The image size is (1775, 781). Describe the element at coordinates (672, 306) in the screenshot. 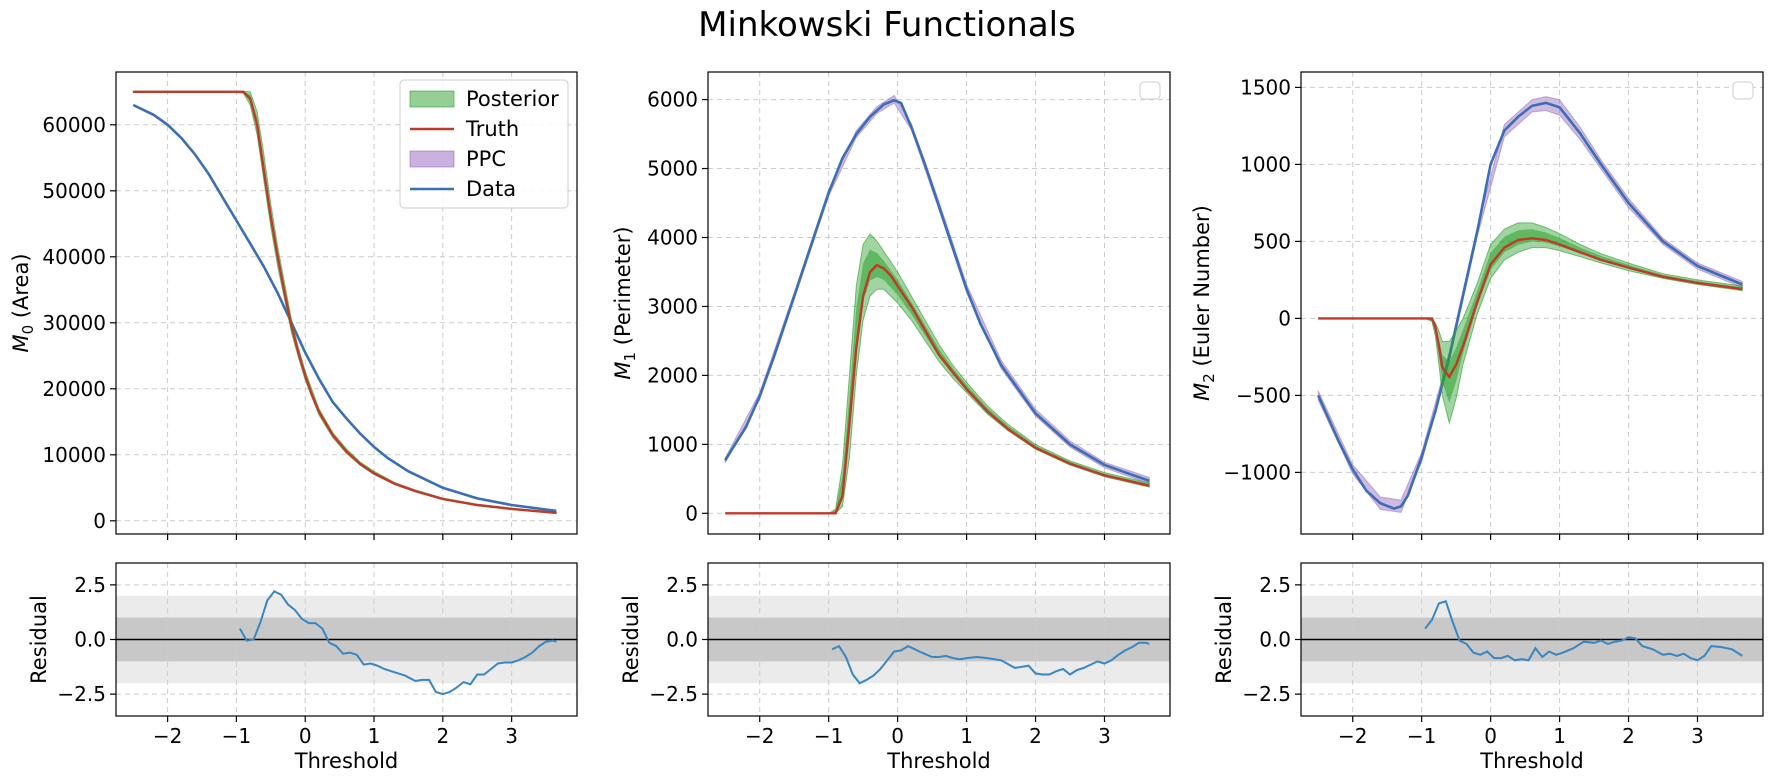

I see `y-tick-label: 3000` at that location.